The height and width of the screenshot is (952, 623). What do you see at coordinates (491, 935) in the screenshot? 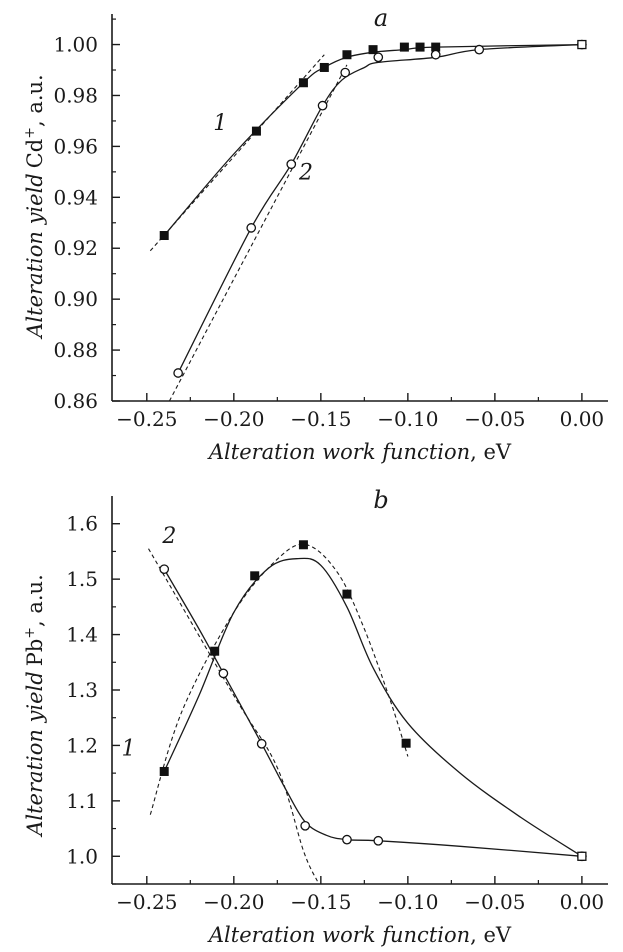
I see `x-axis-unit-b: , eV` at bounding box center [491, 935].